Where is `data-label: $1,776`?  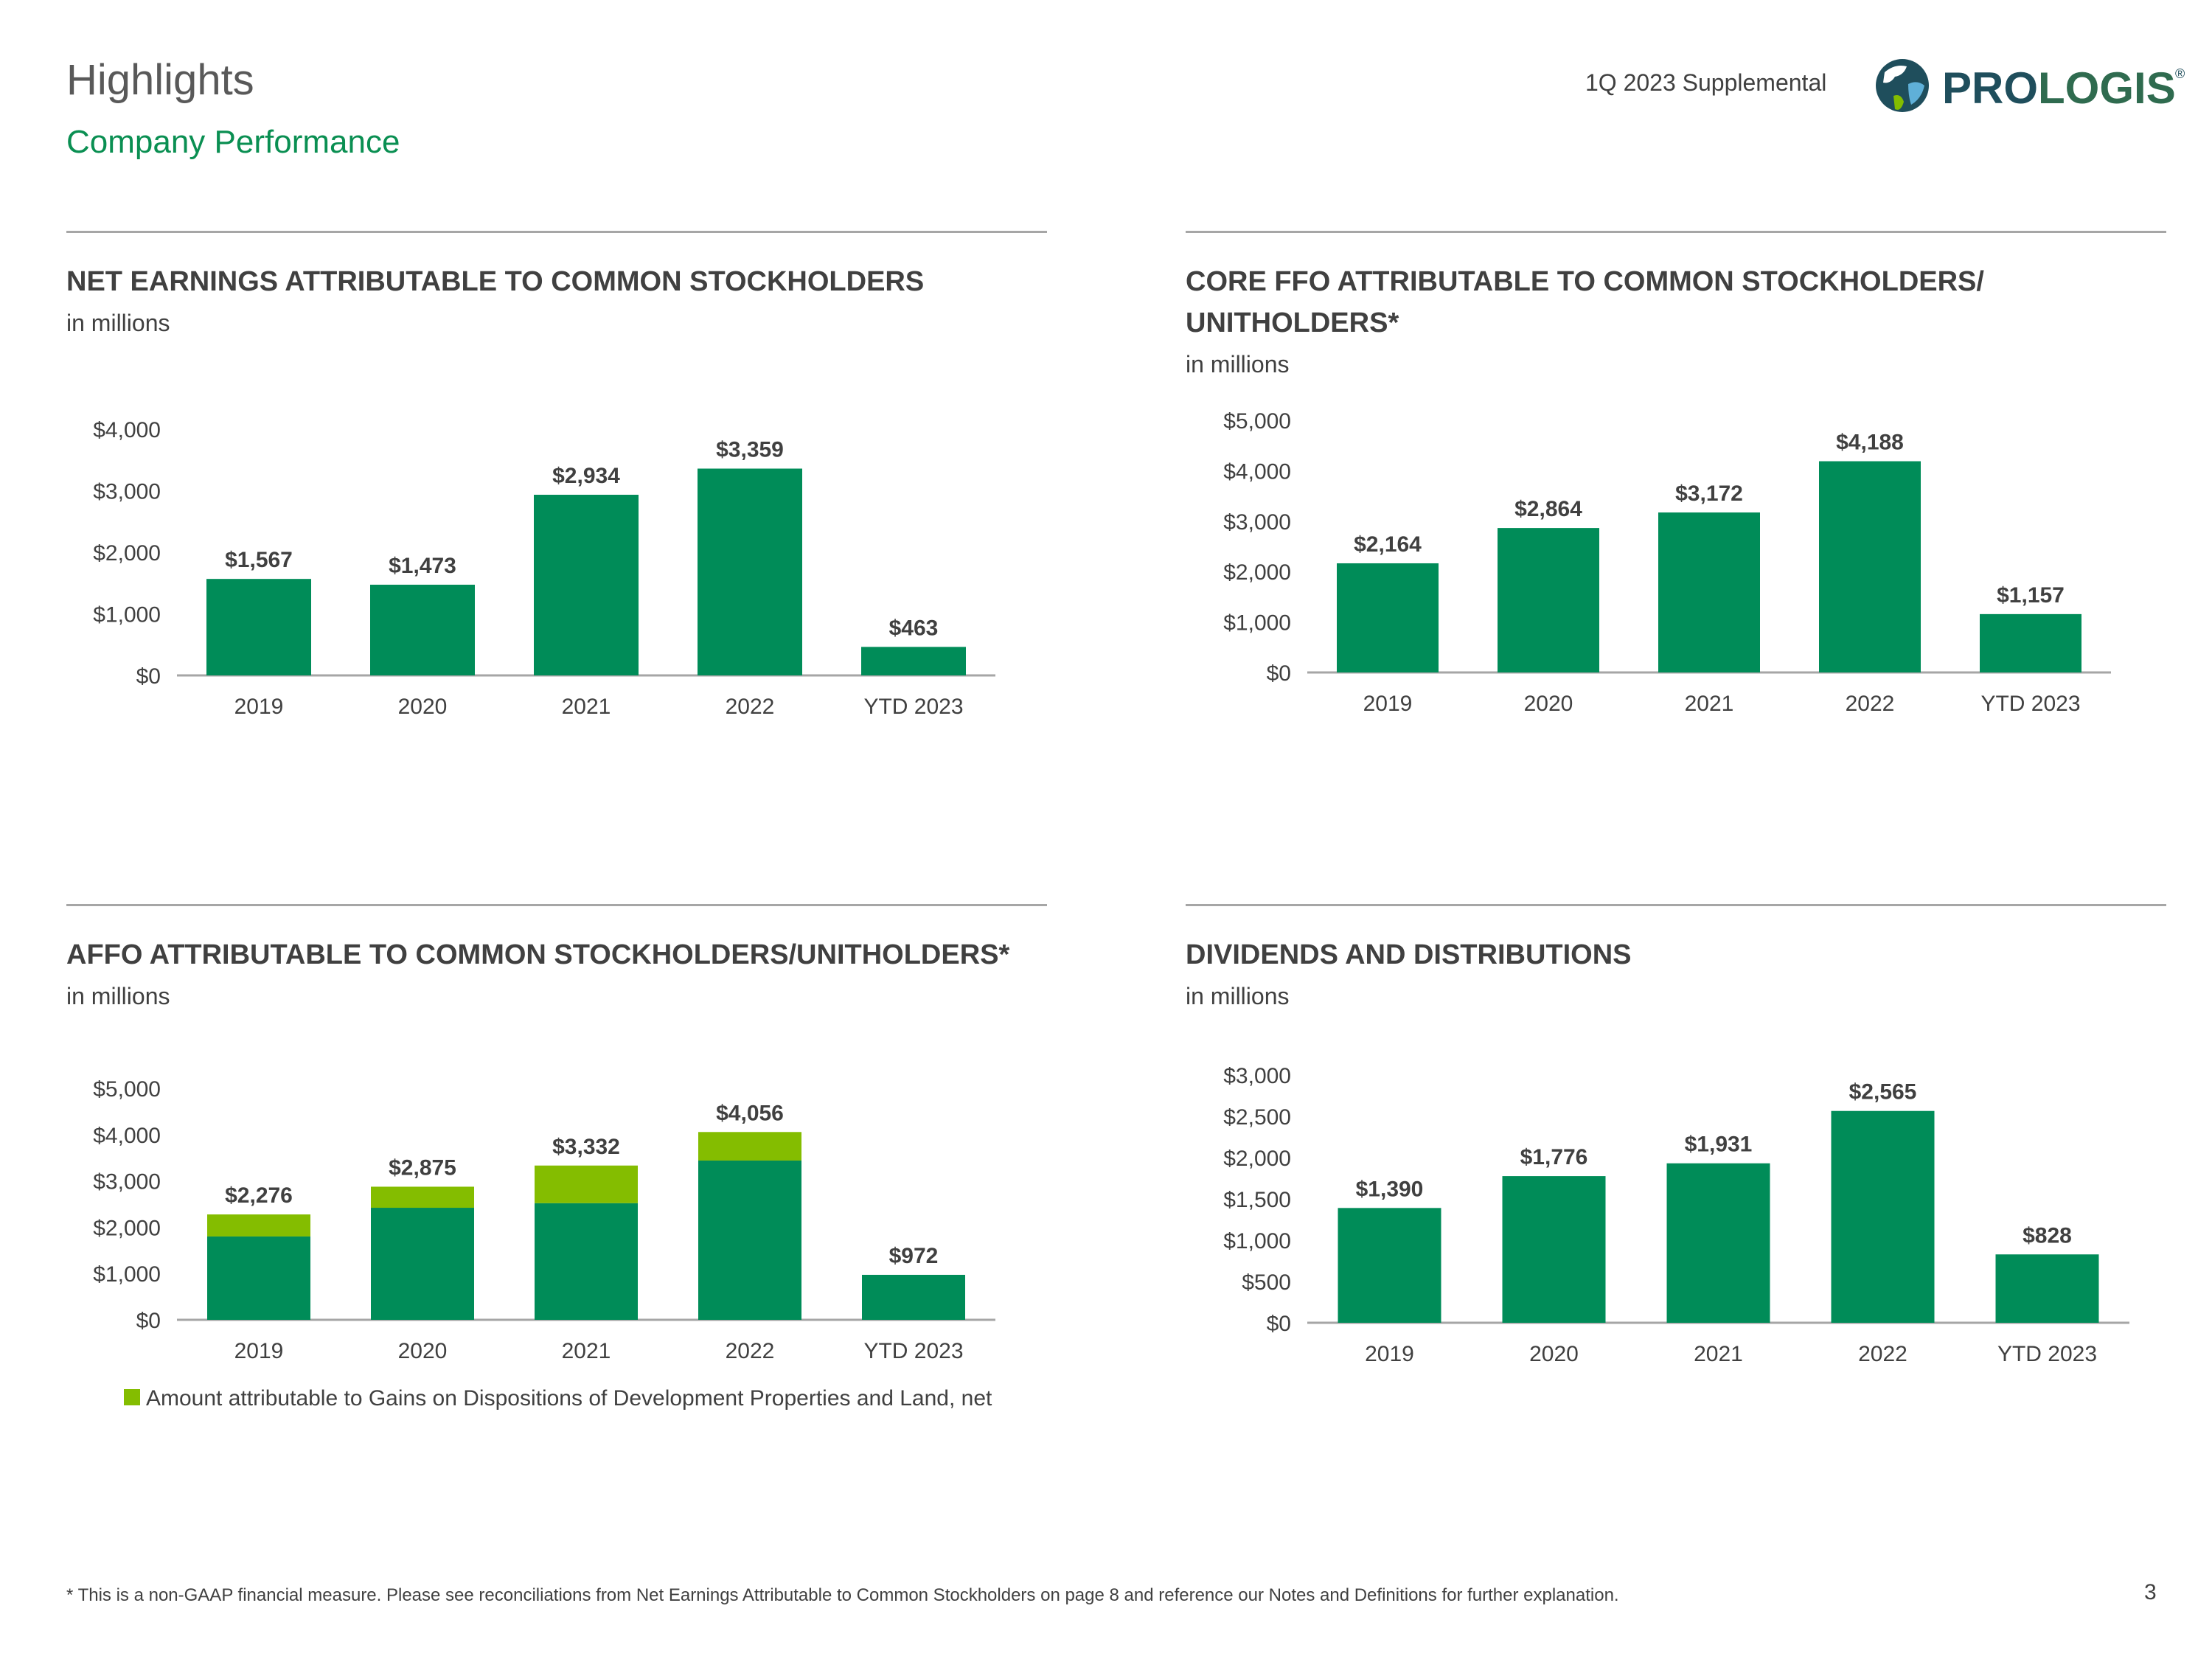
data-label: $1,776 is located at coordinates (1554, 1157).